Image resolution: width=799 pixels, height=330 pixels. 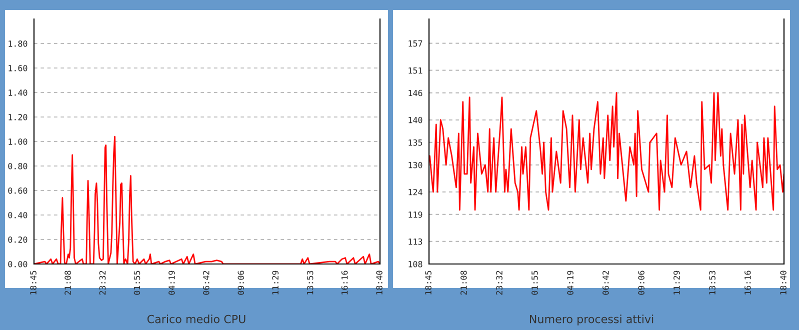 What do you see at coordinates (18, 141) in the screenshot?
I see `y-tick-label: 1.00` at bounding box center [18, 141].